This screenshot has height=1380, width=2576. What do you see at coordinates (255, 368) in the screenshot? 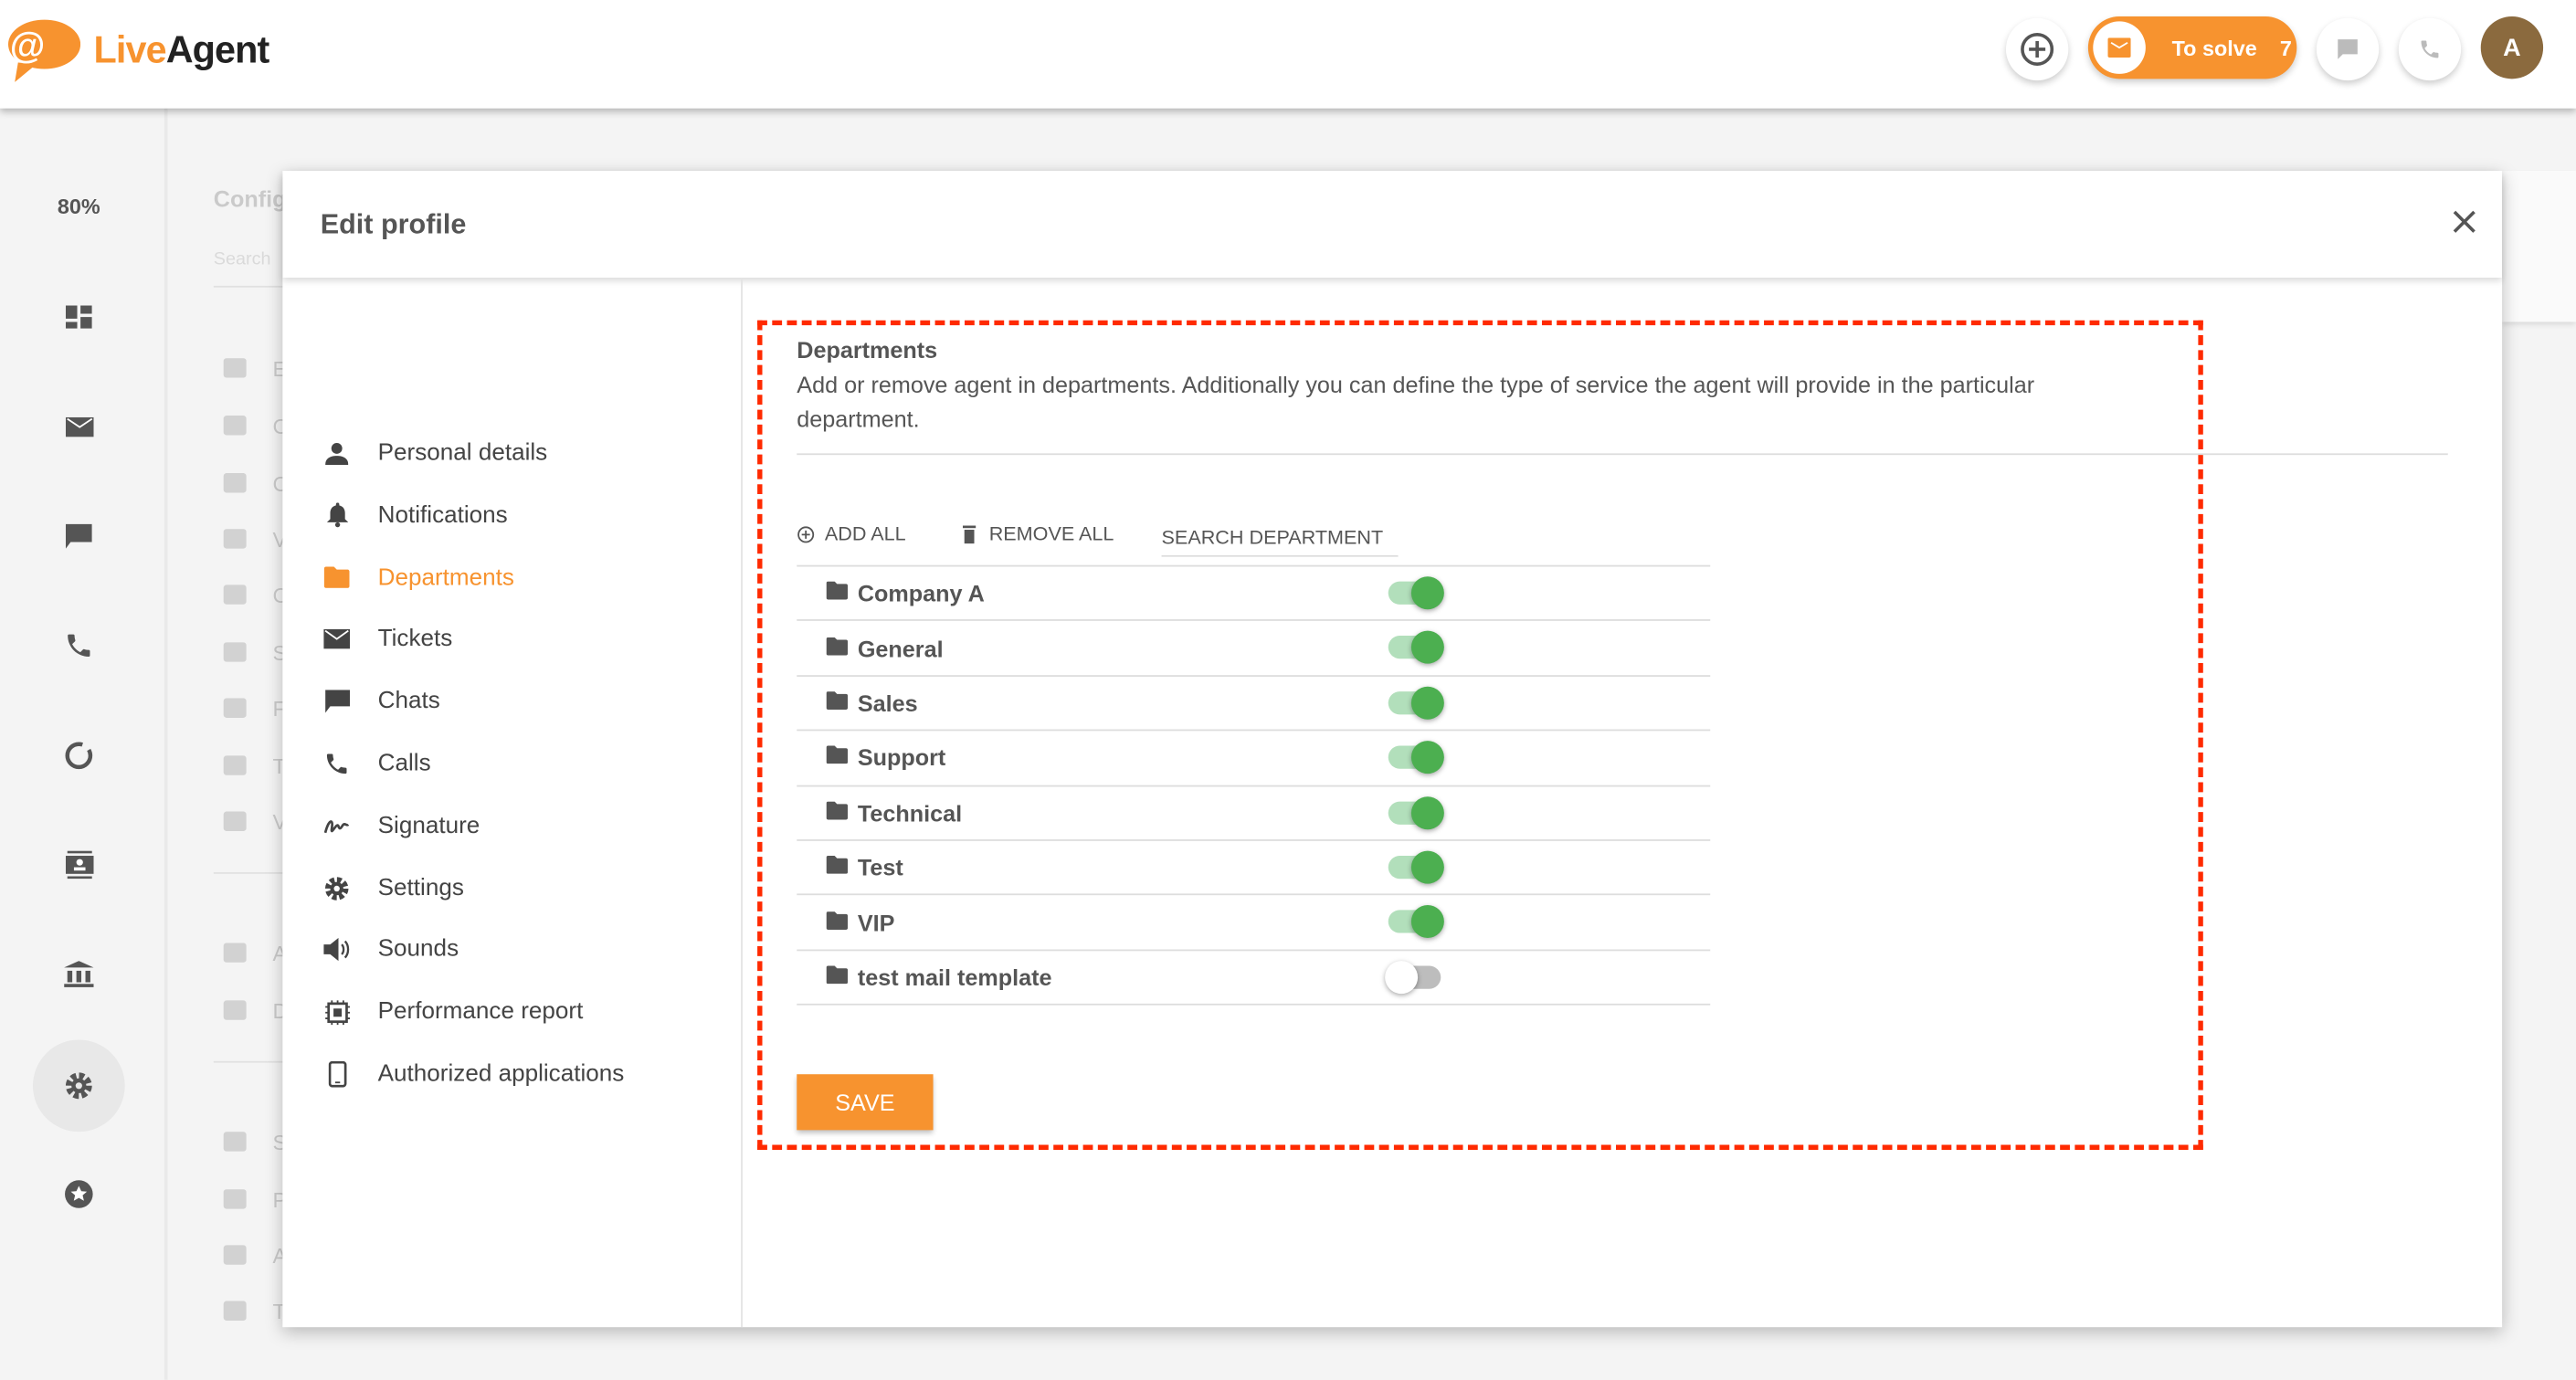
I see `config-item: E` at bounding box center [255, 368].